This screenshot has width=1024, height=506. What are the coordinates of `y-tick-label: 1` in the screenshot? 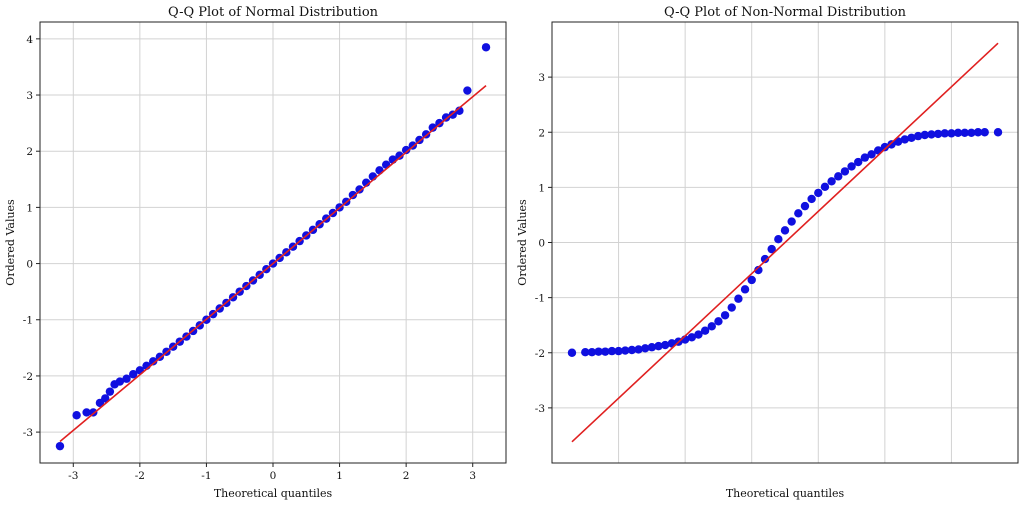 It's located at (541, 188).